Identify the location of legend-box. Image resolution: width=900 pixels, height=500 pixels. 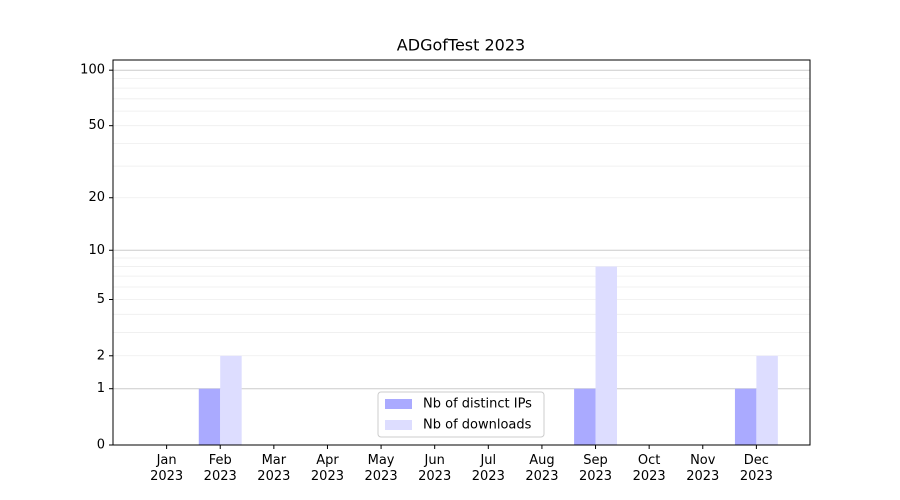
(461, 414).